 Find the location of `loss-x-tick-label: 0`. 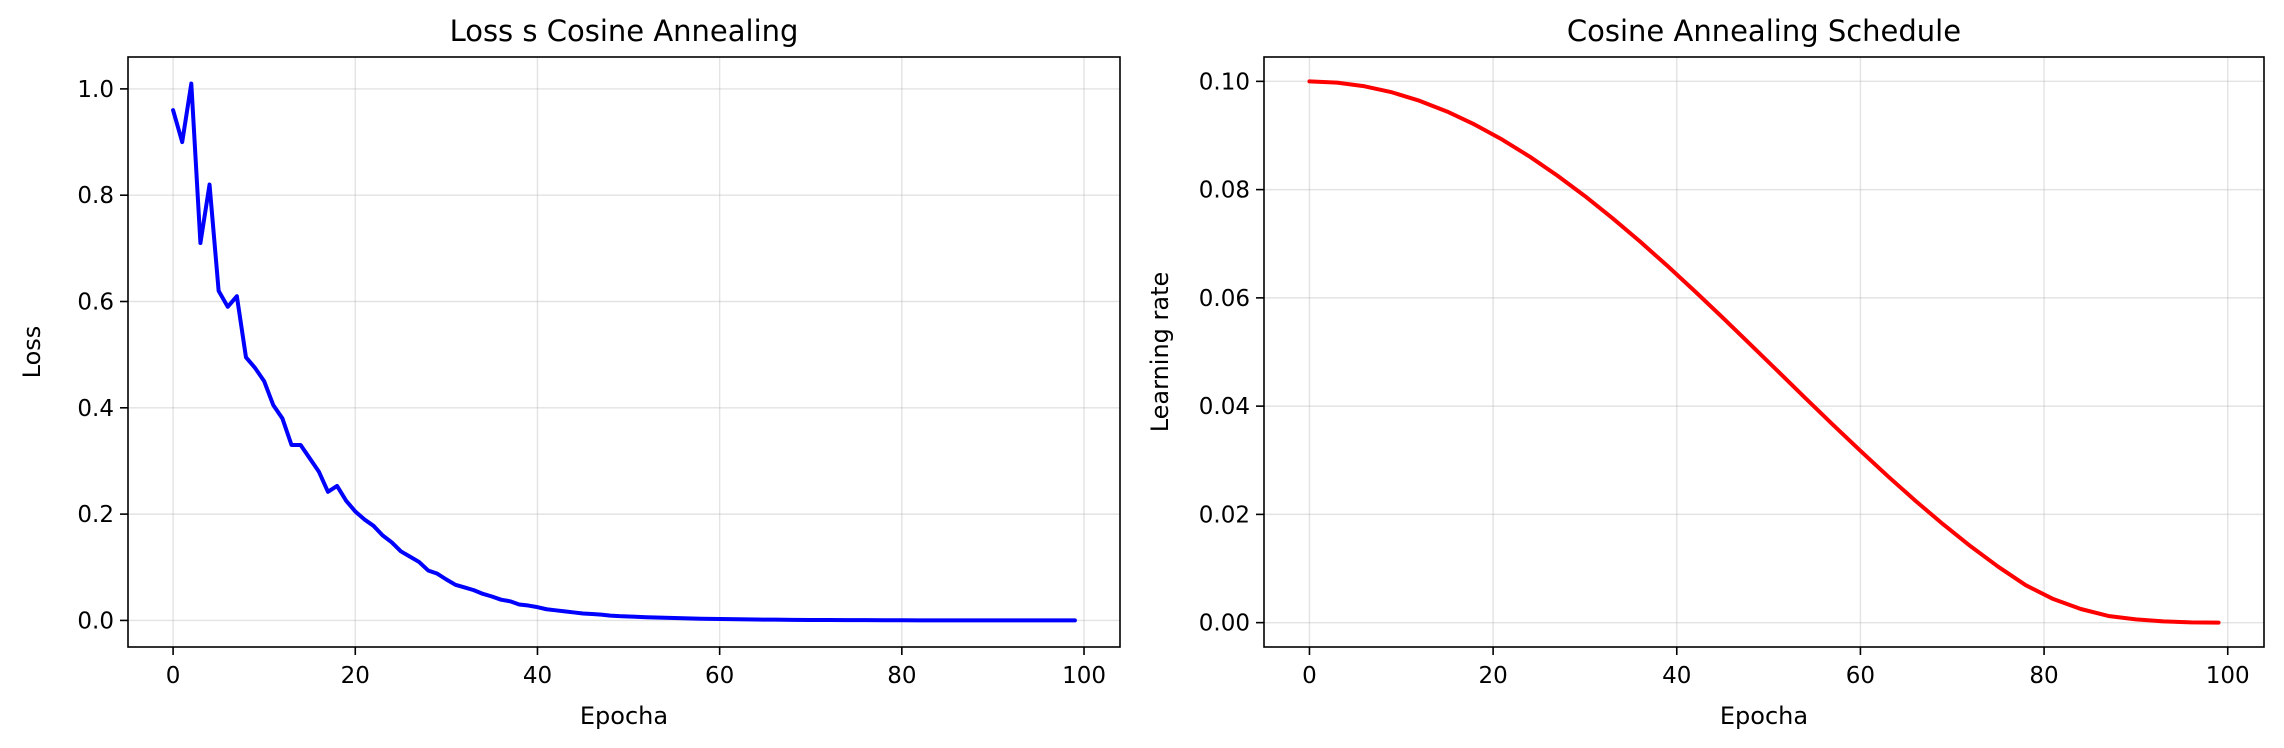

loss-x-tick-label: 0 is located at coordinates (173, 676).